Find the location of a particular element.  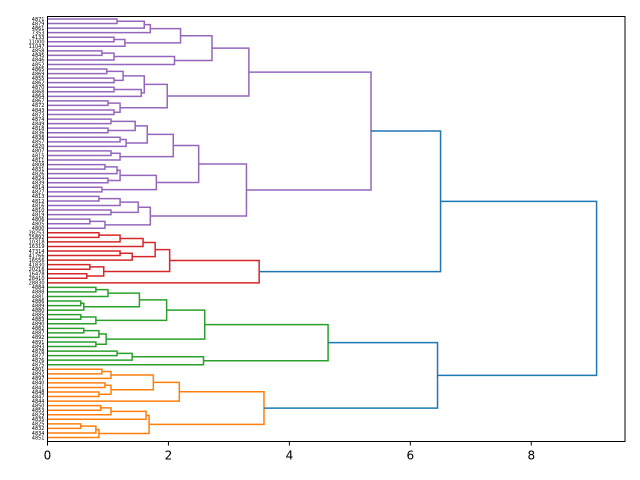

leaf-label: 4858 is located at coordinates (38, 52).